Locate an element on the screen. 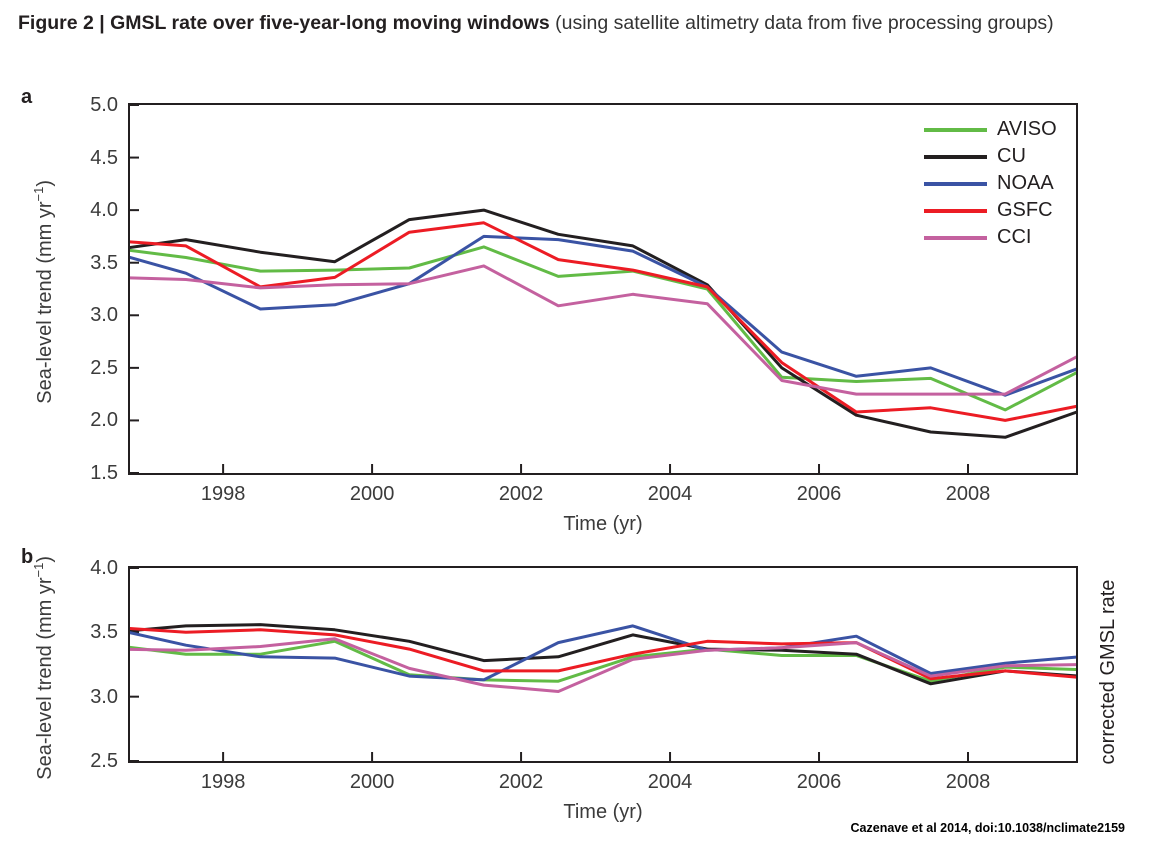  series-line-noaa is located at coordinates (603, 653).